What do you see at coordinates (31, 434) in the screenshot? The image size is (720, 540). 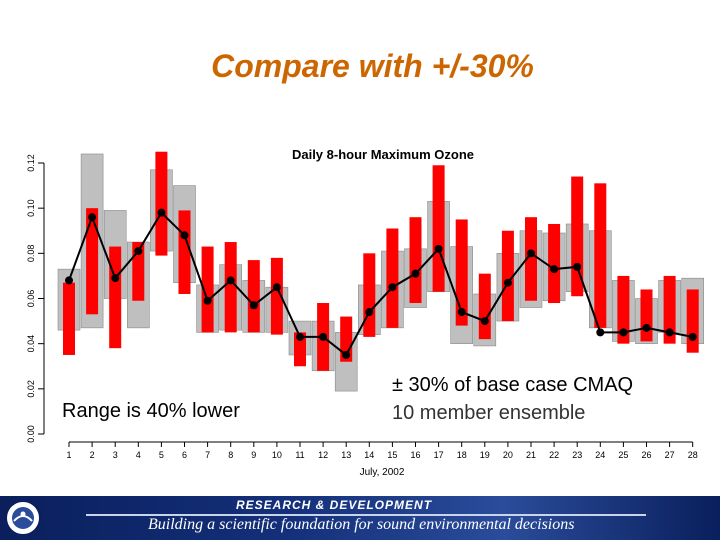 I see `y-tick-label: 0.00` at bounding box center [31, 434].